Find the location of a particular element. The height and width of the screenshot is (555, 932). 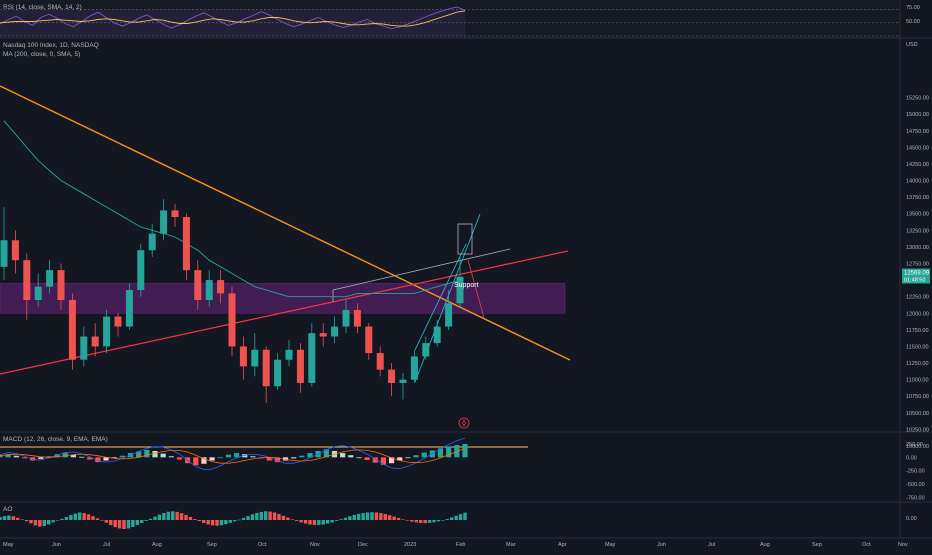

macd-tick-0: 250.00 is located at coordinates (914, 445).